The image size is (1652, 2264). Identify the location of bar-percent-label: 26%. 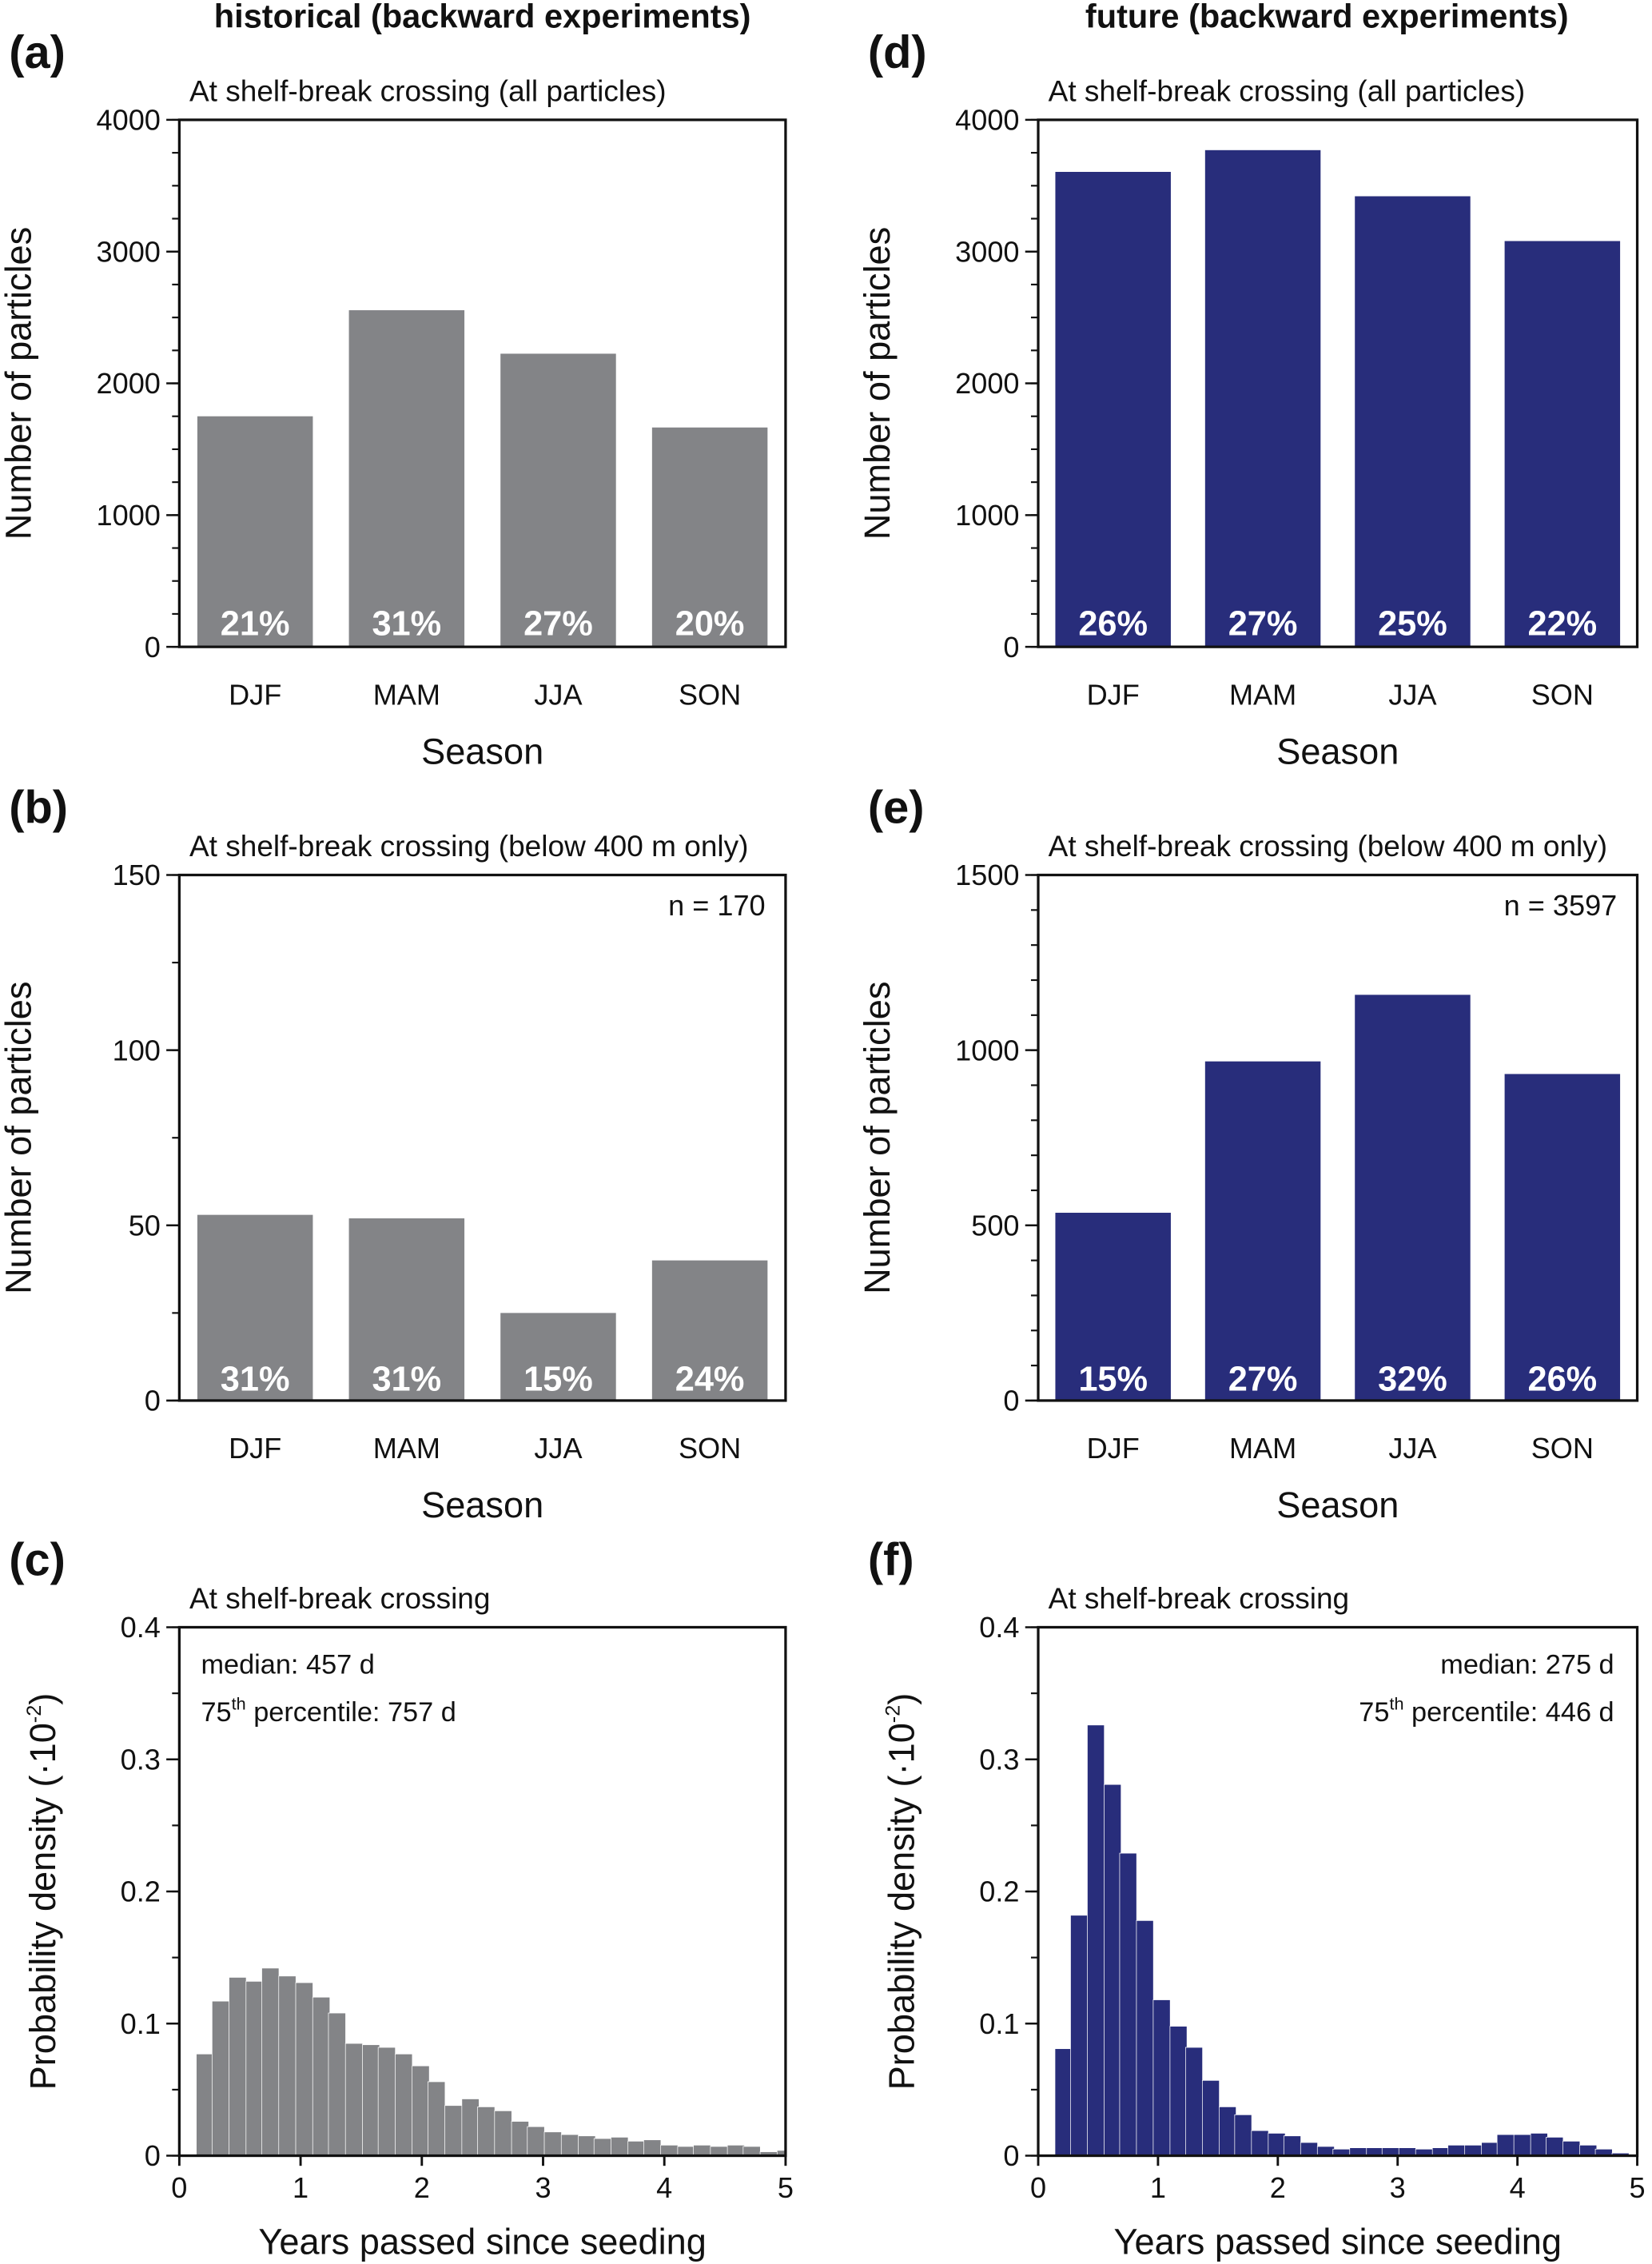
(1113, 624).